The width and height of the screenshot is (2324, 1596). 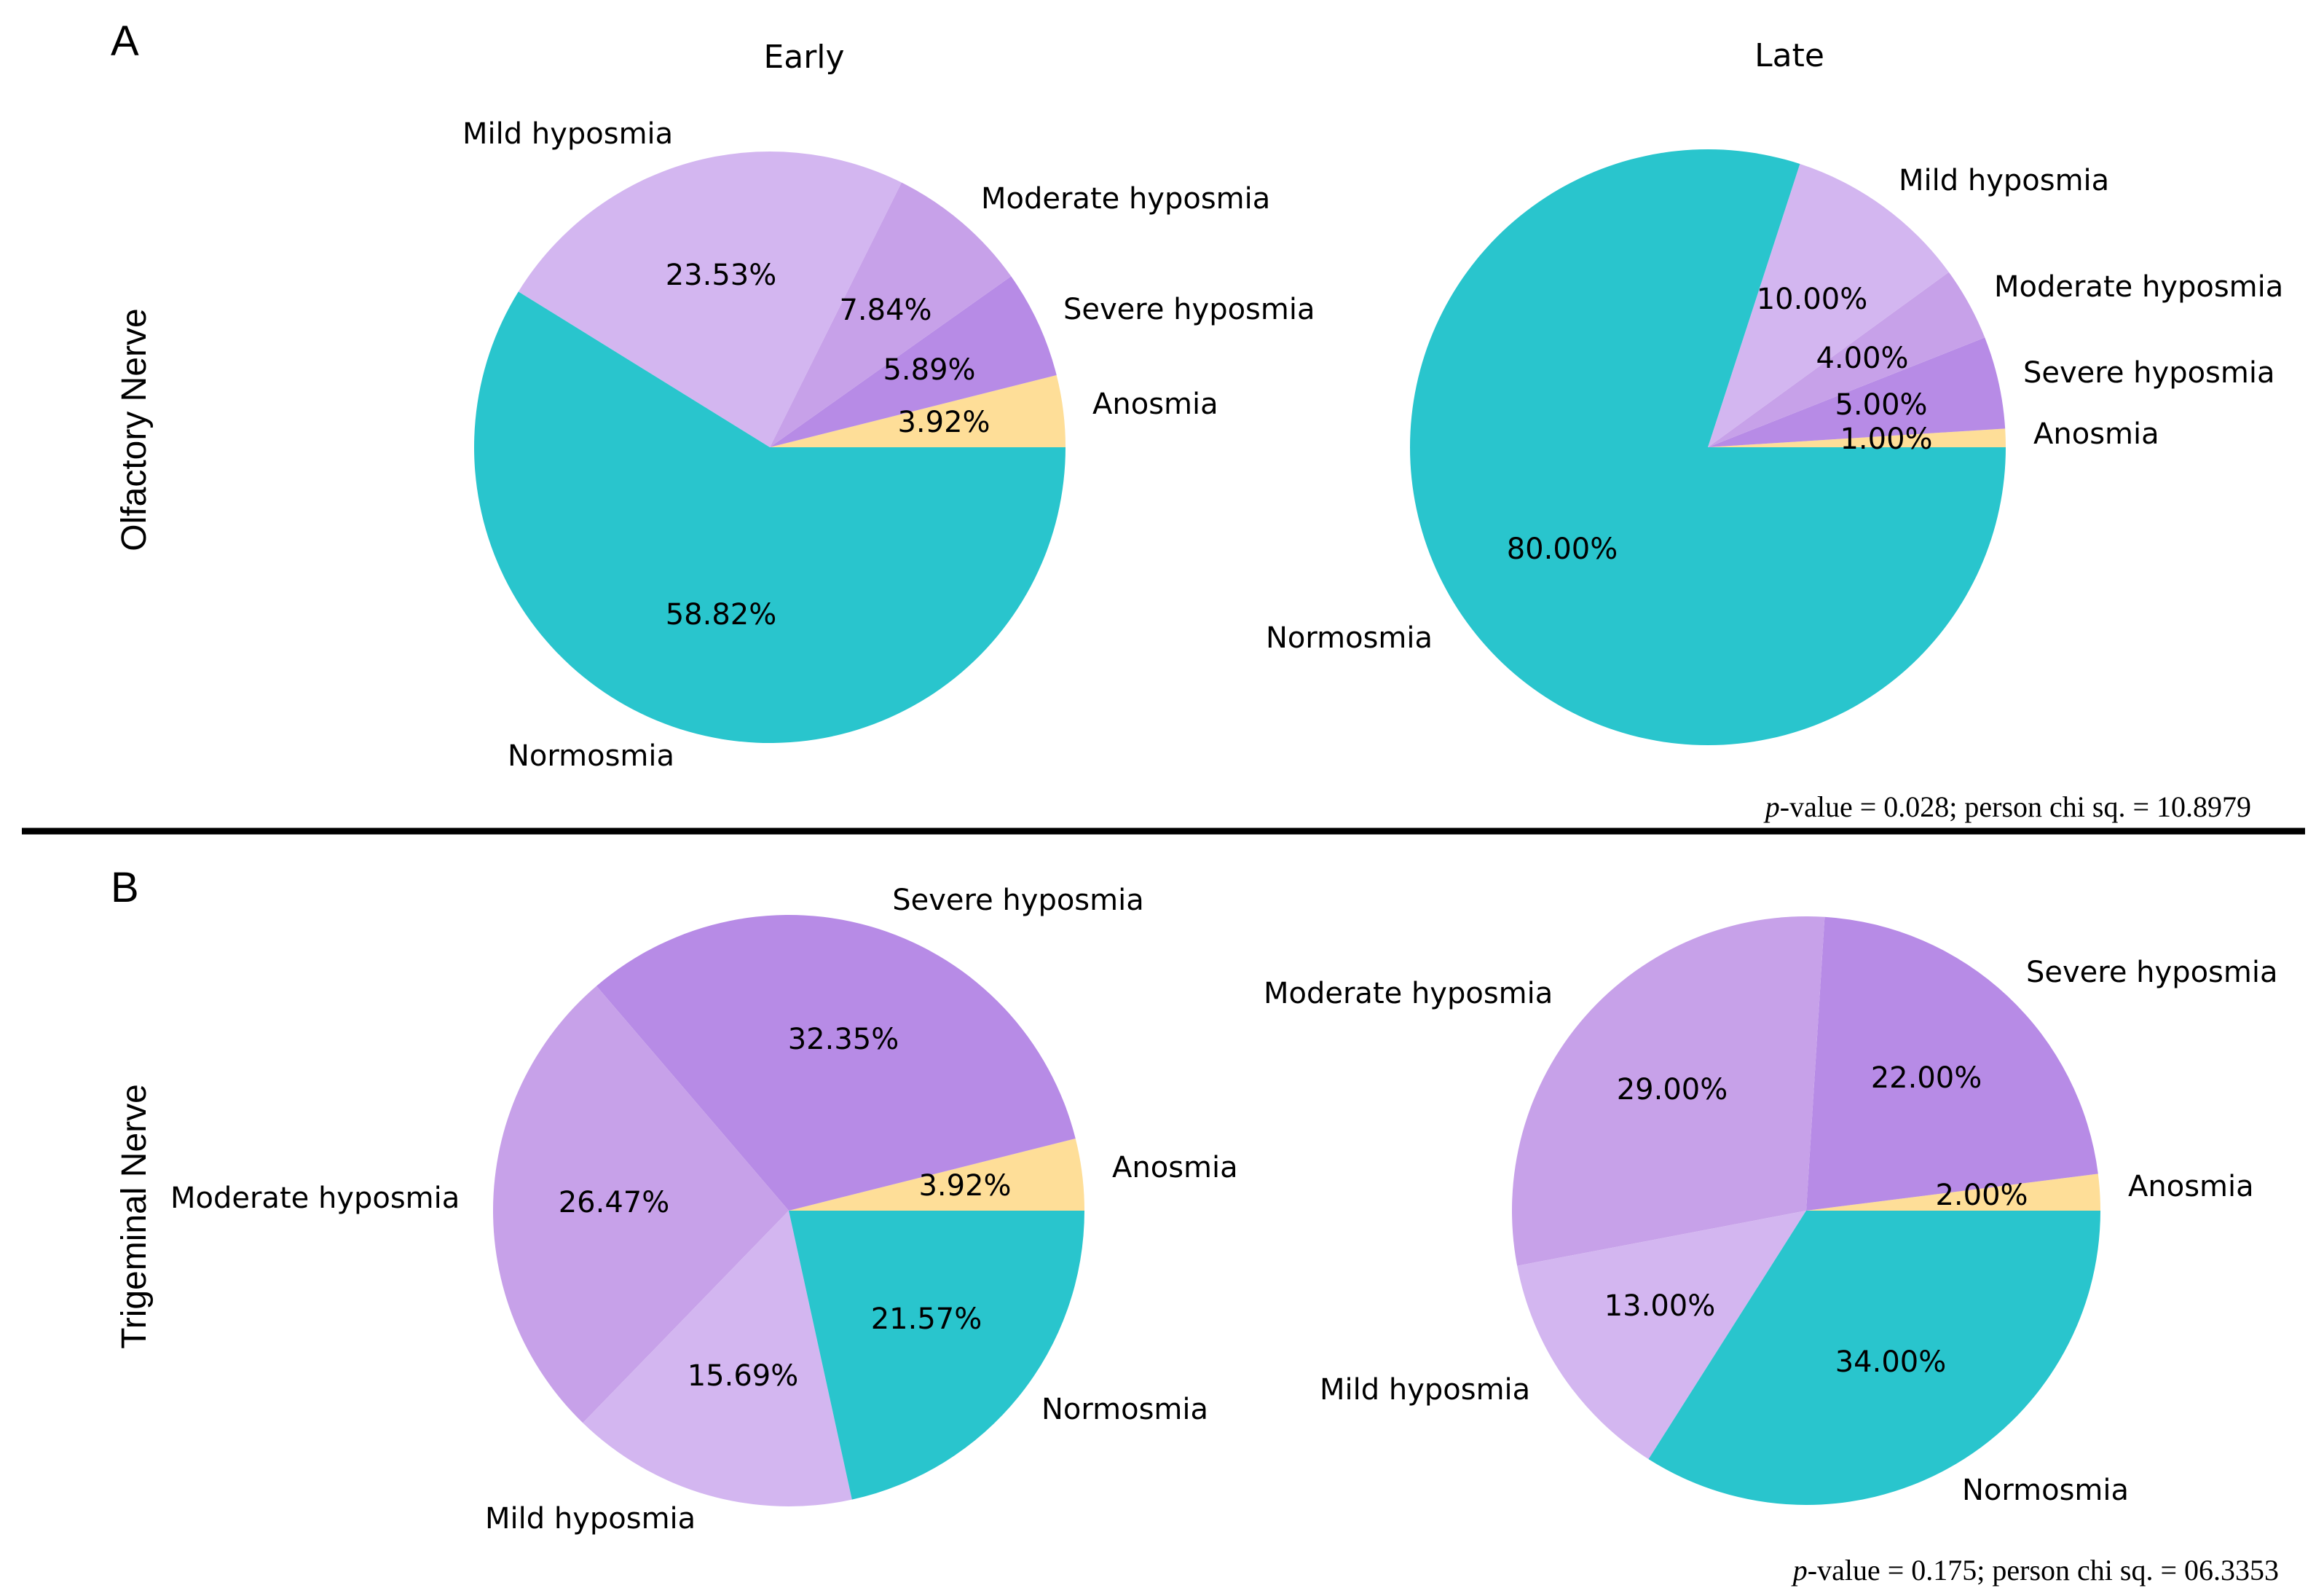 I want to click on slice-percent-severe-hyposmia: 32.35%, so click(x=843, y=1039).